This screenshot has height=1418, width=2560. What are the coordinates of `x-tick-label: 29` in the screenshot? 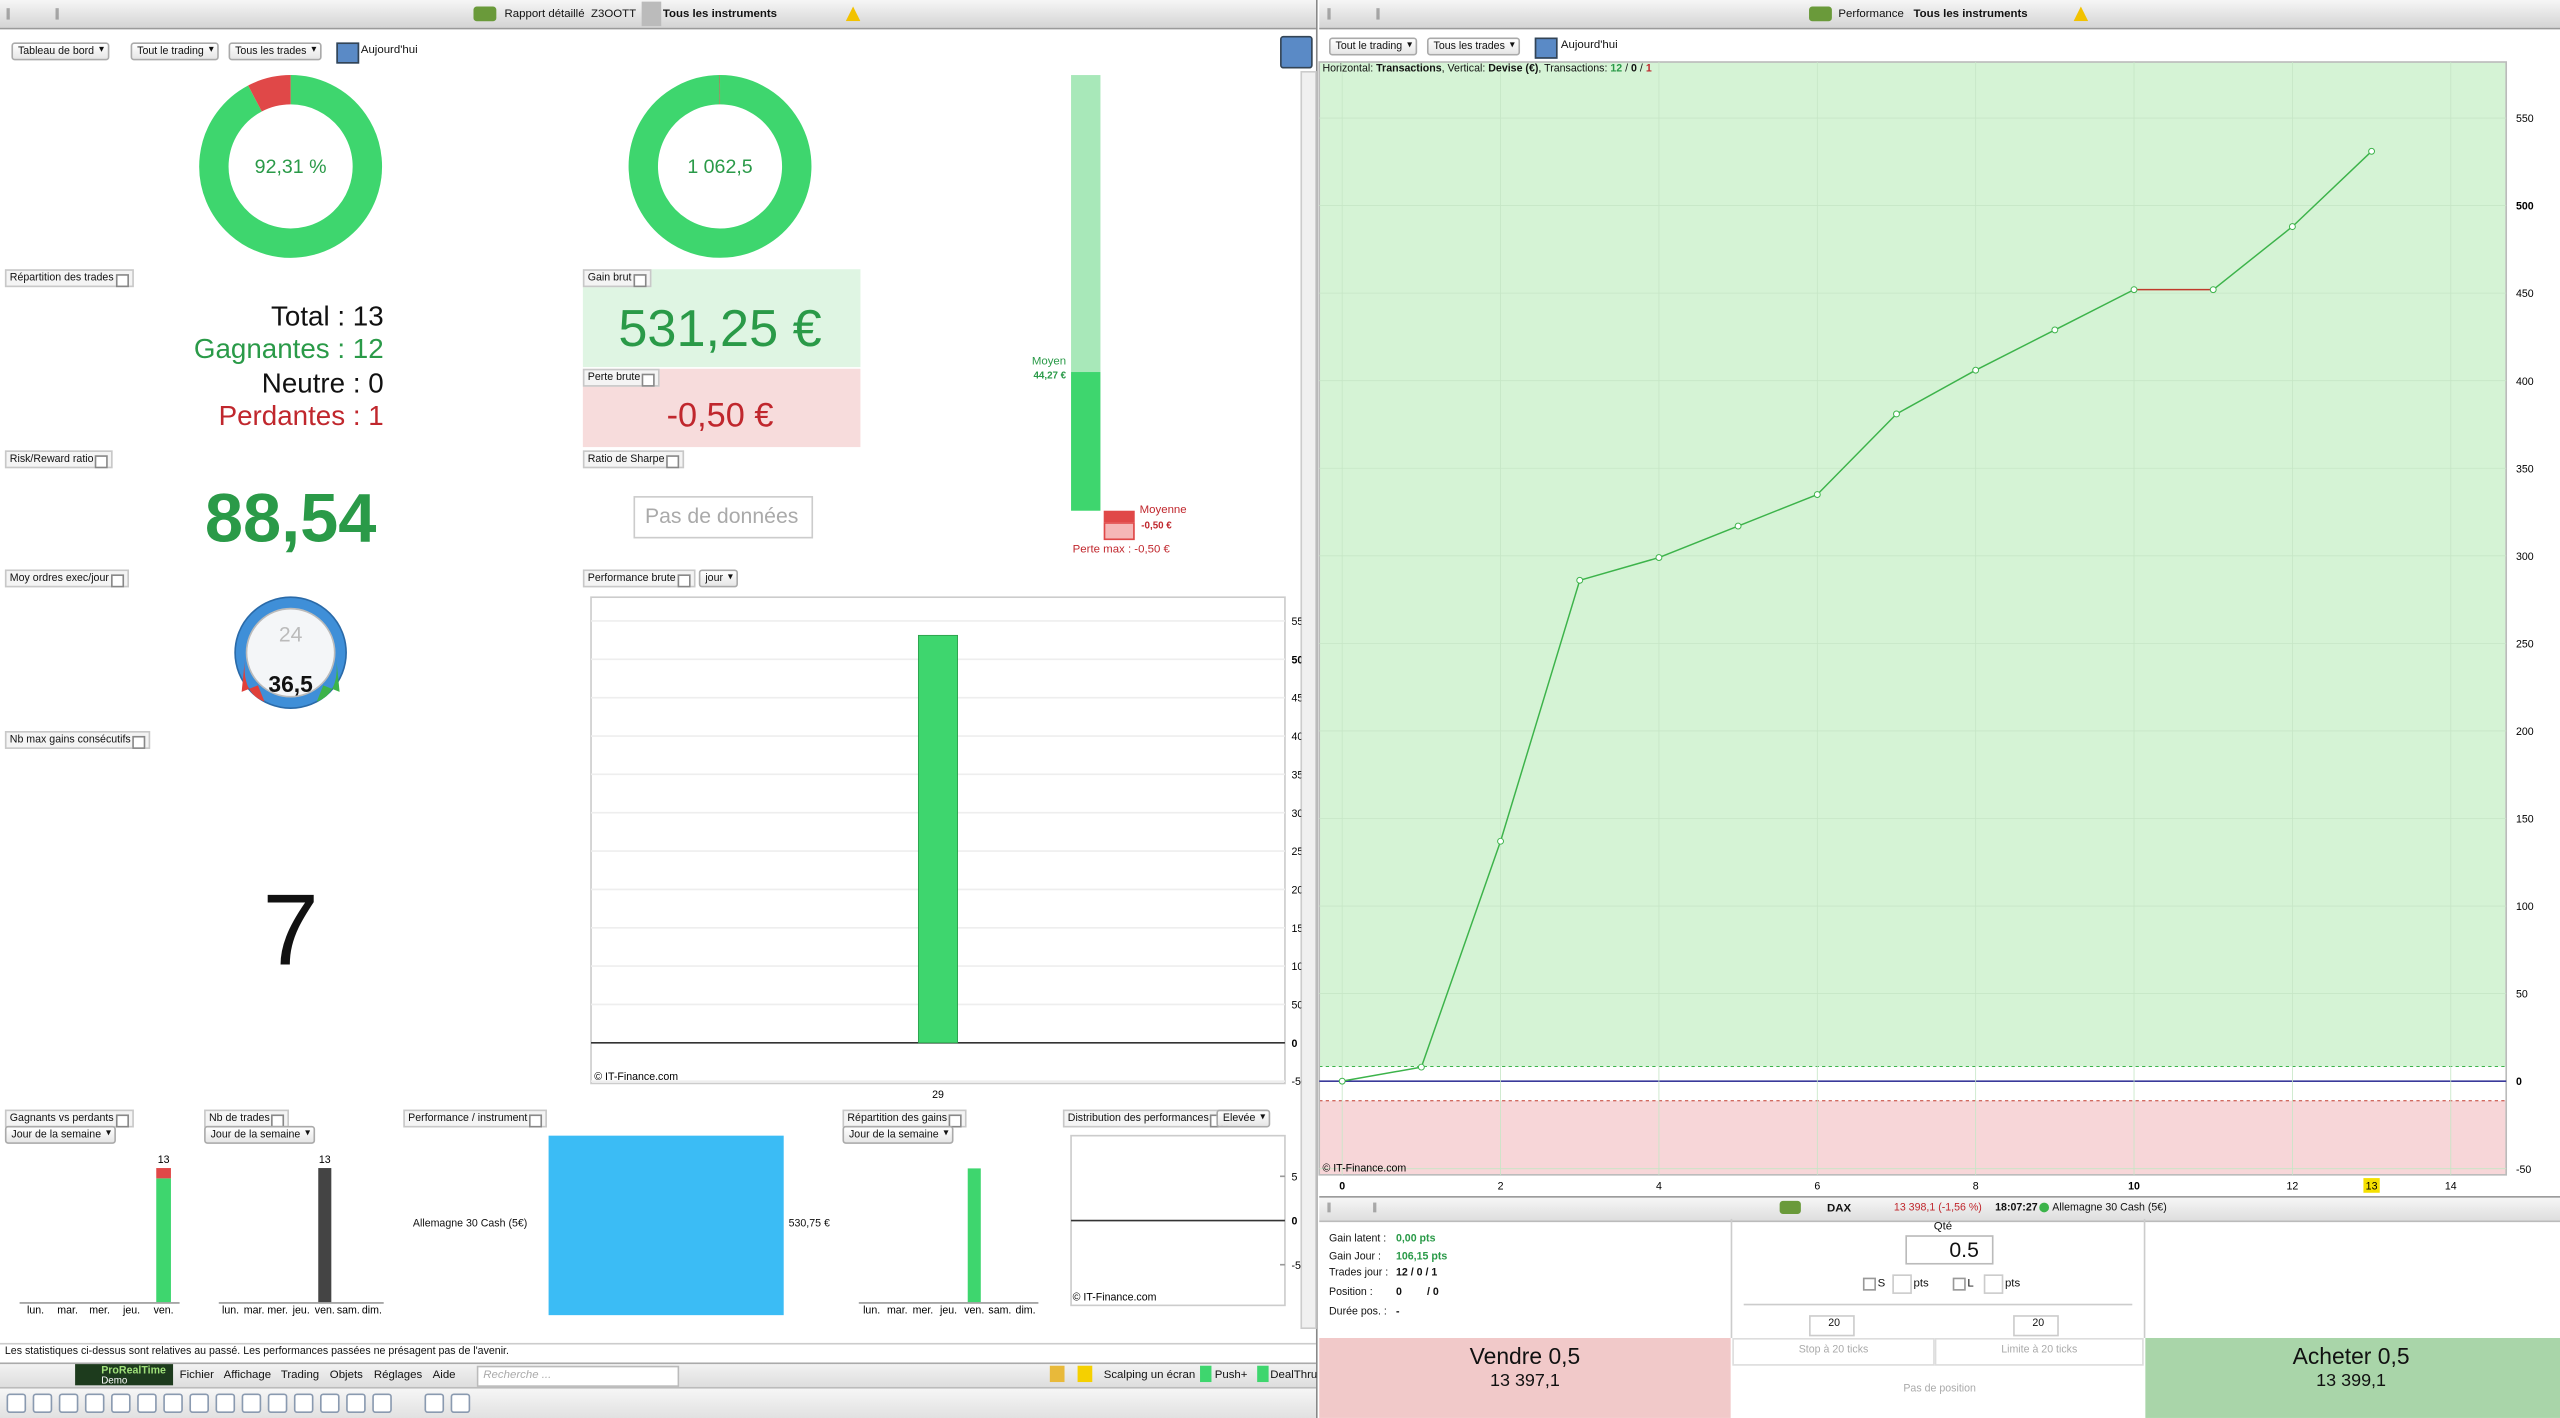 It's located at (938, 1095).